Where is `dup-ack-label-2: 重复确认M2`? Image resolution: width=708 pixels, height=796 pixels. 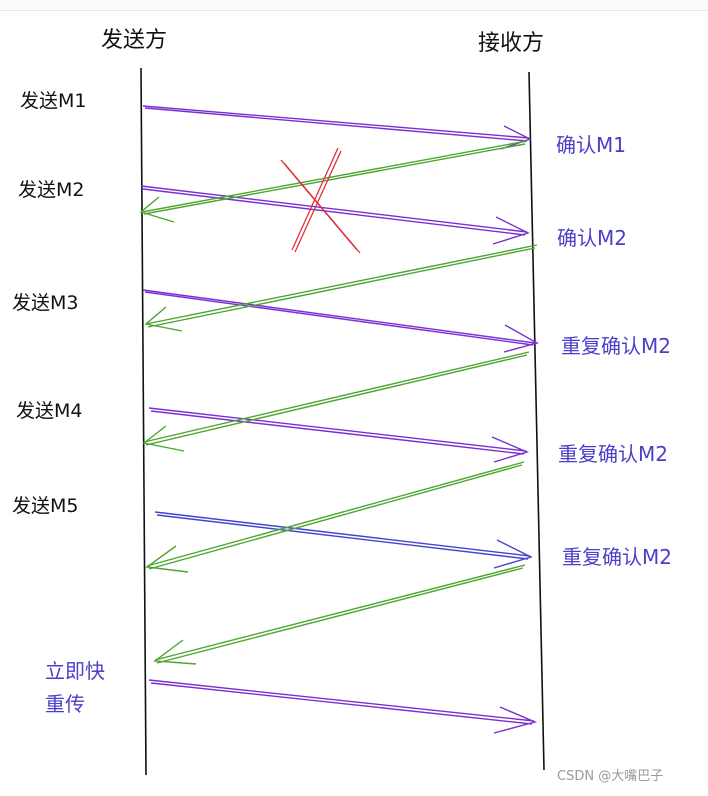
dup-ack-label-2: 重复确认M2 is located at coordinates (613, 454).